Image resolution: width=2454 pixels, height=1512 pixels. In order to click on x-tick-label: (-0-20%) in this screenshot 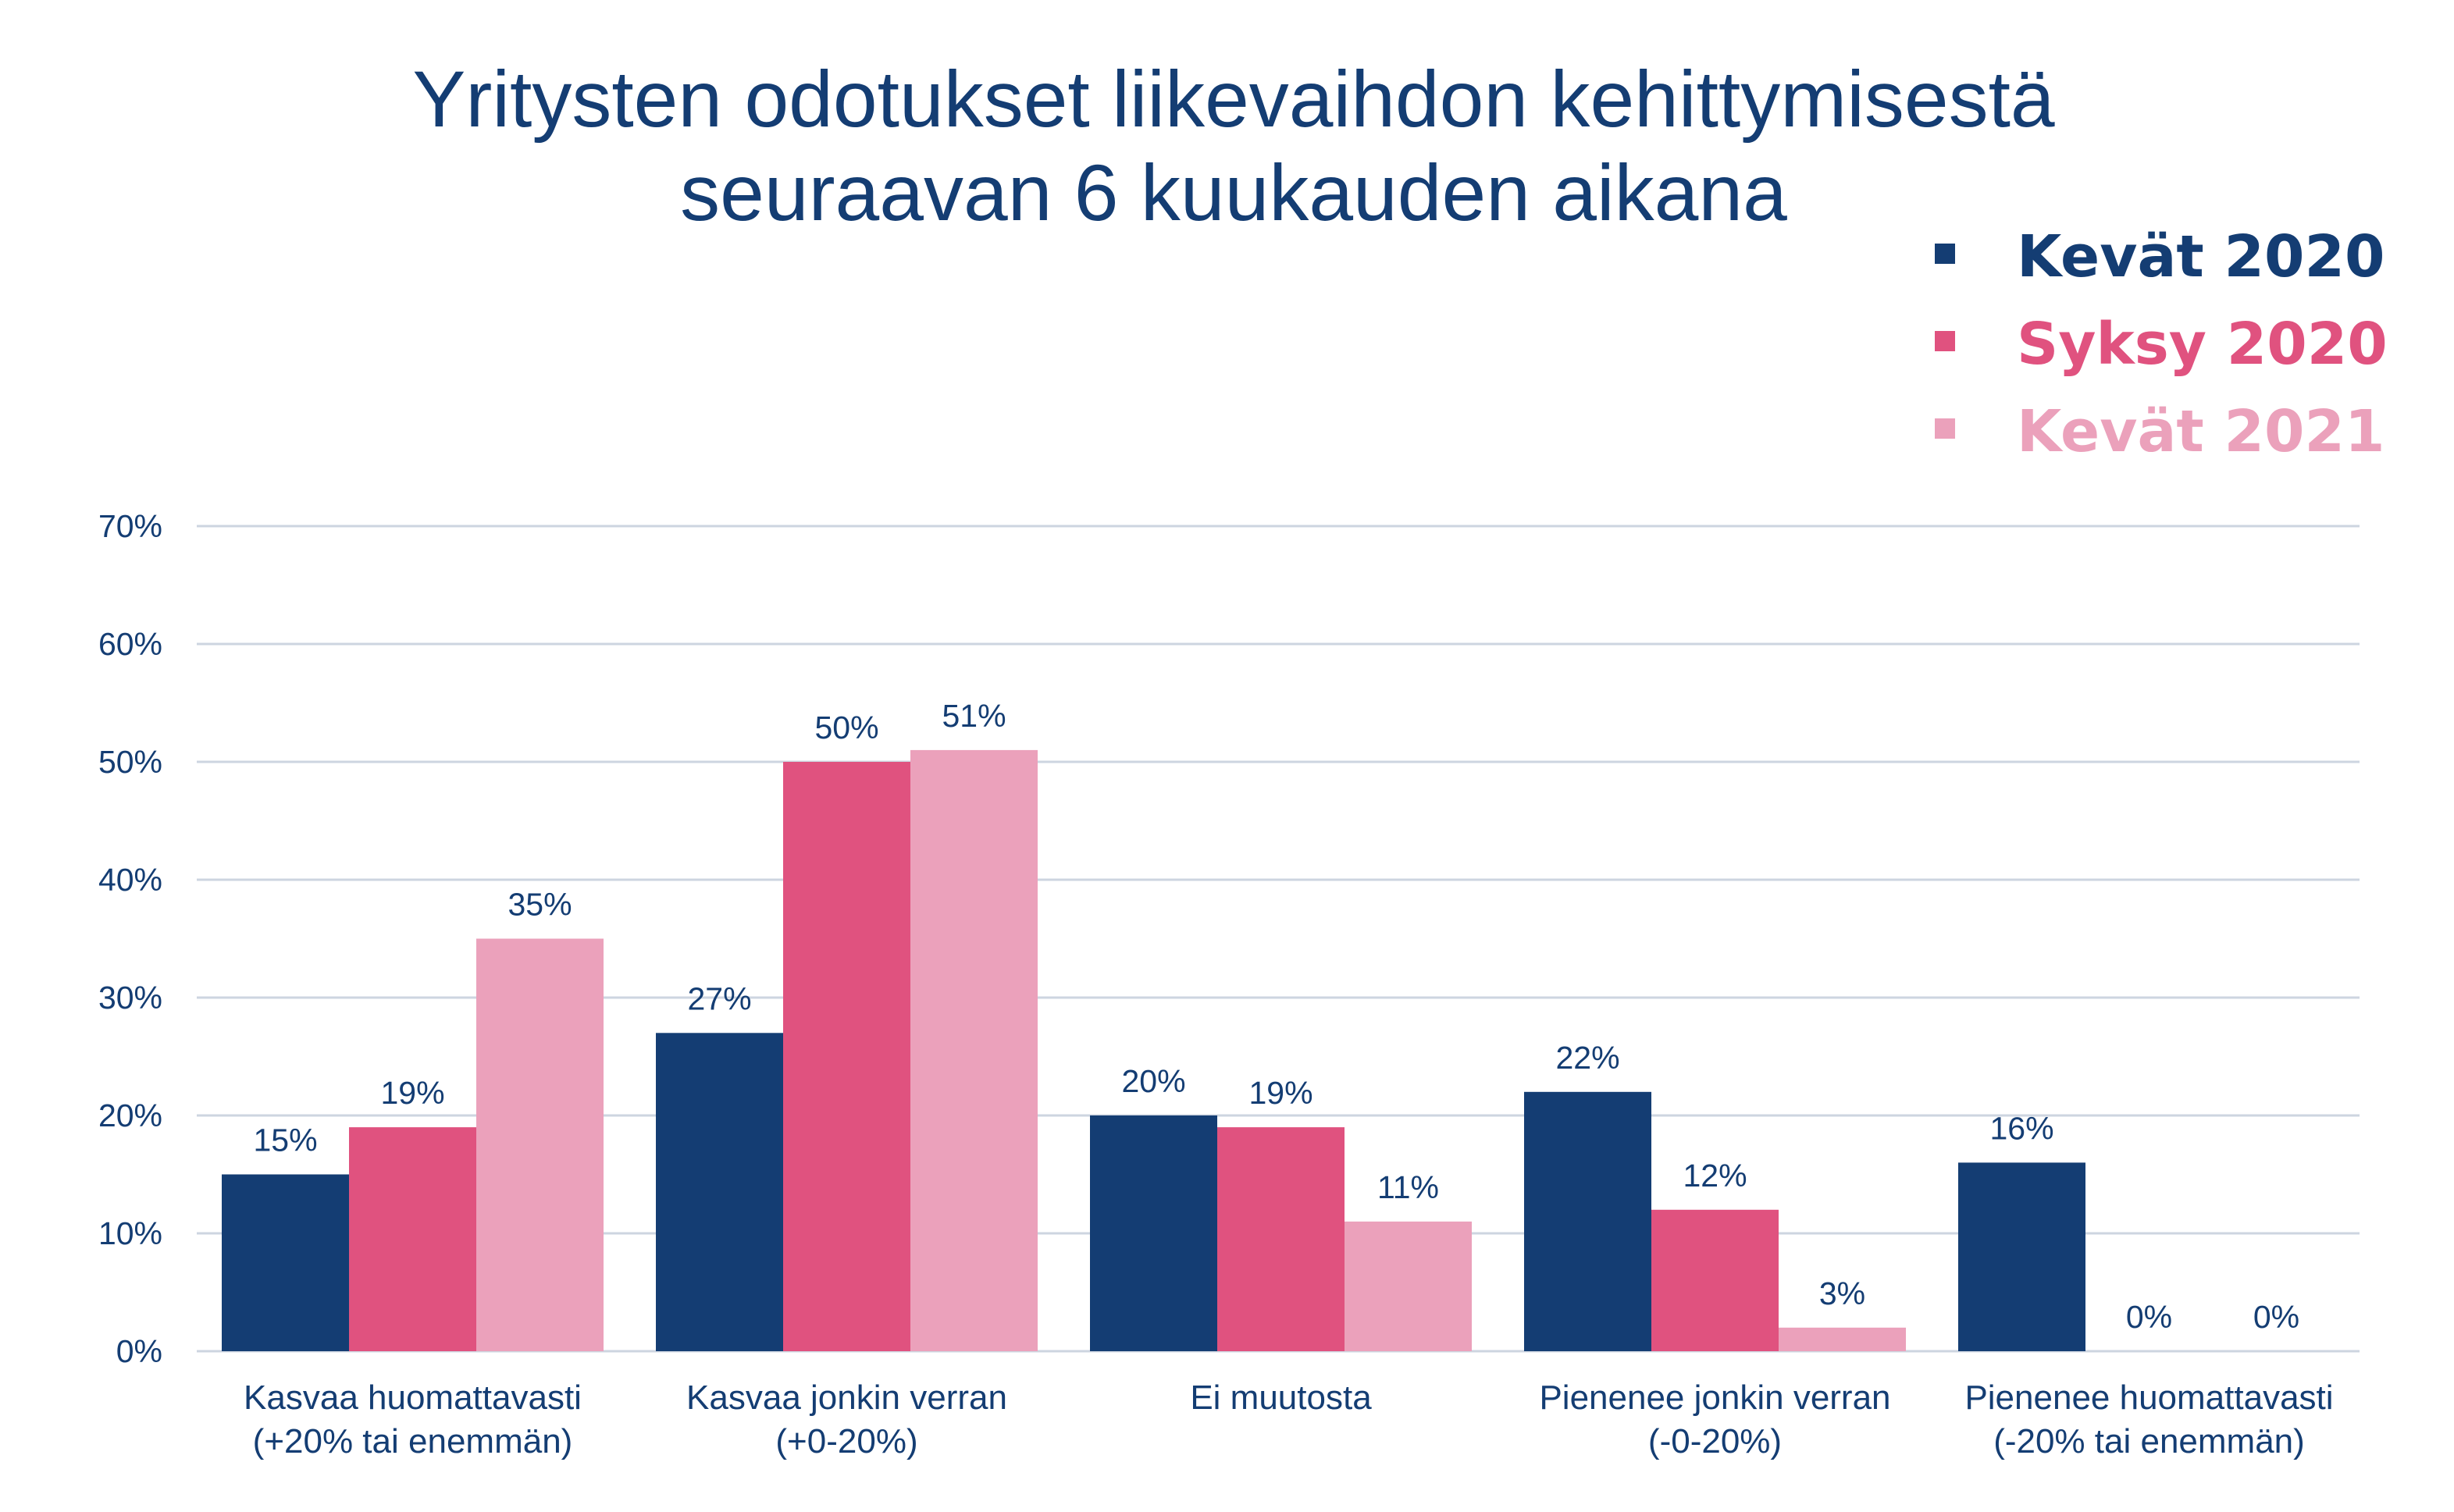, I will do `click(1715, 1441)`.